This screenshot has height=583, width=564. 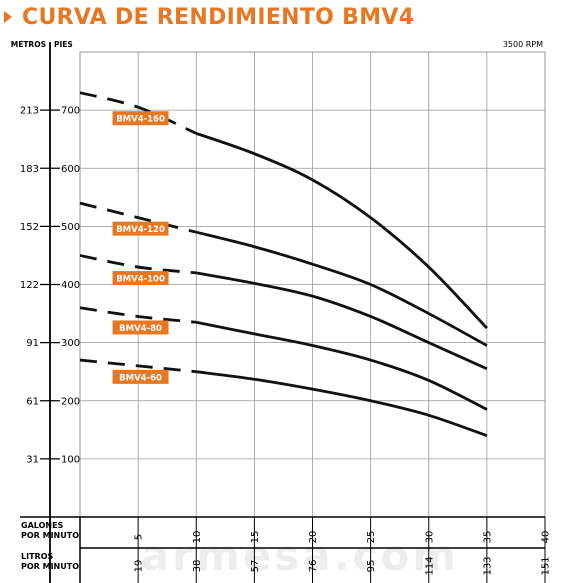 I want to click on series-label-bmv4-80: BMV4-80, so click(x=140, y=329).